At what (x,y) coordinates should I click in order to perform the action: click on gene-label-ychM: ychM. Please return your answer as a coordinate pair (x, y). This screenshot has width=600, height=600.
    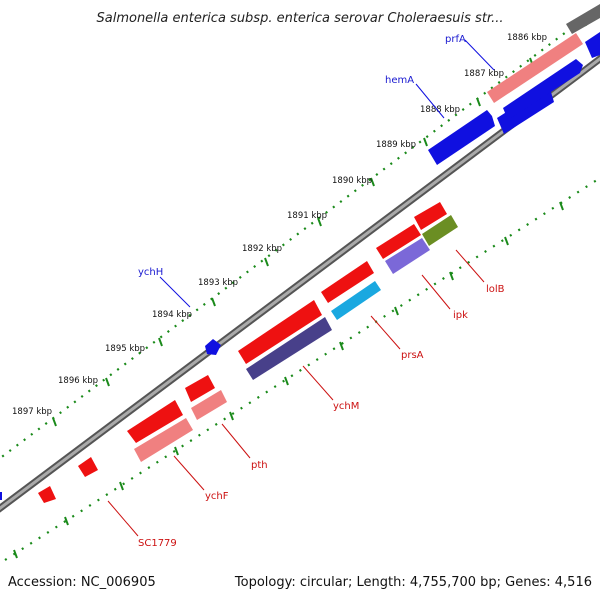
    Looking at the image, I should click on (346, 406).